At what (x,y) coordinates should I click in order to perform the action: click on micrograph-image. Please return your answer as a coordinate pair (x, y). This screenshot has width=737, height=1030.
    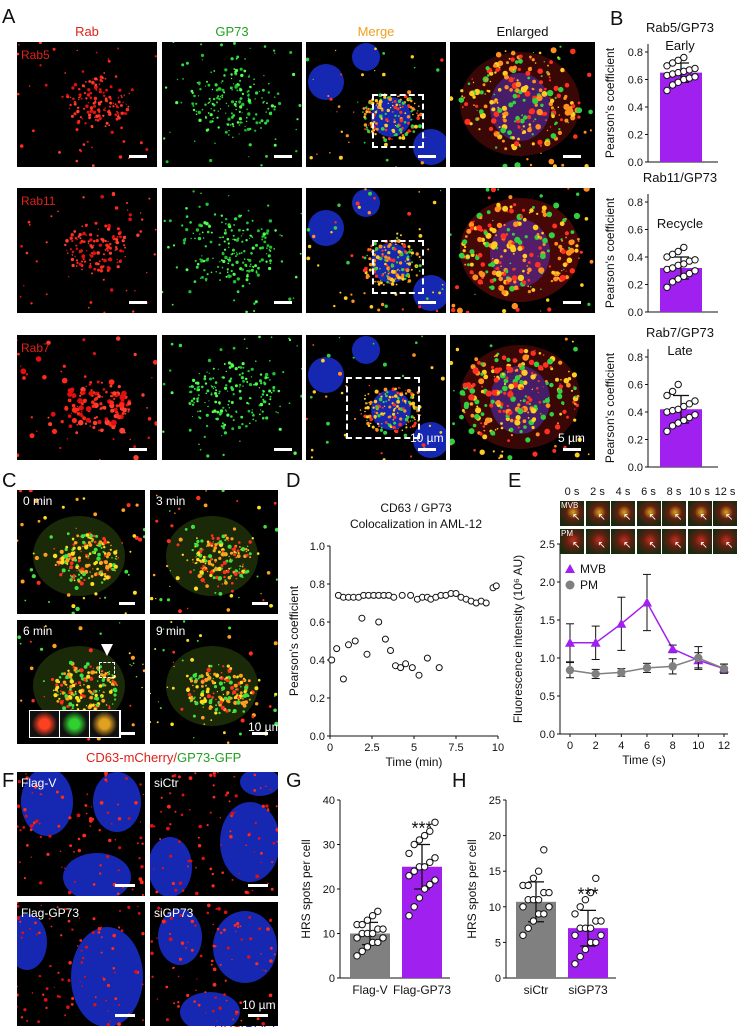
    Looking at the image, I should click on (232, 251).